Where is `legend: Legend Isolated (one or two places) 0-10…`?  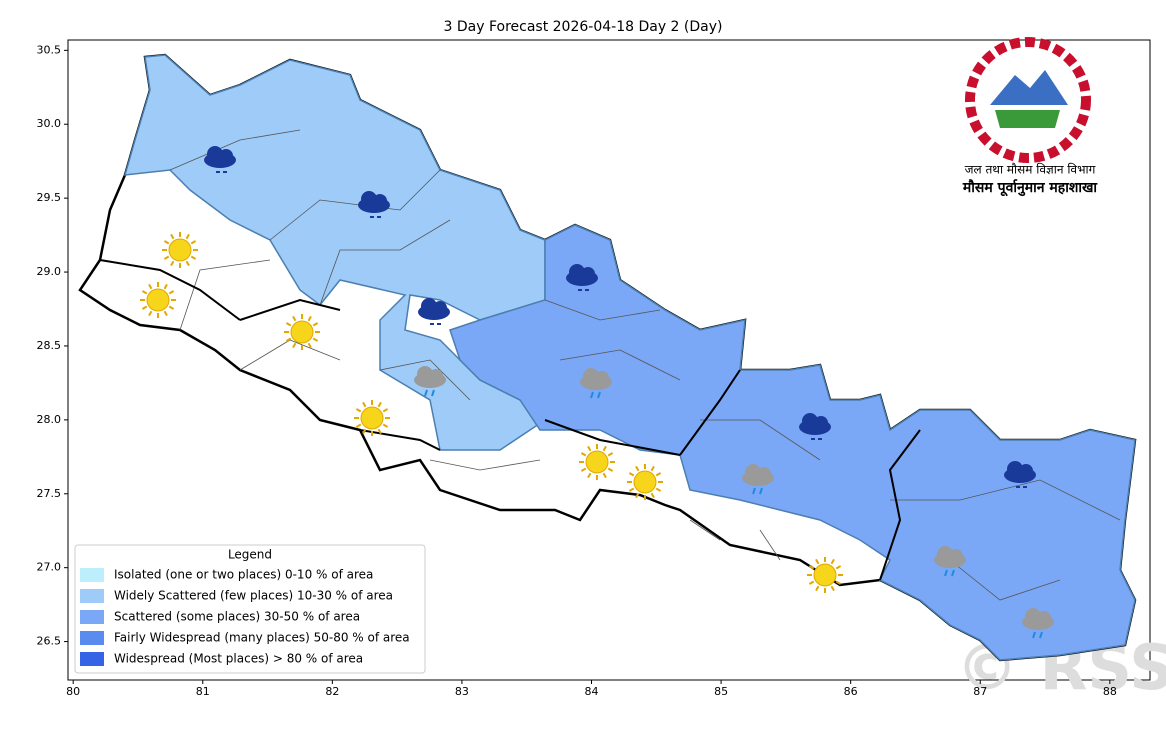
legend: Legend Isolated (one or two places) 0-10… is located at coordinates (250, 609).